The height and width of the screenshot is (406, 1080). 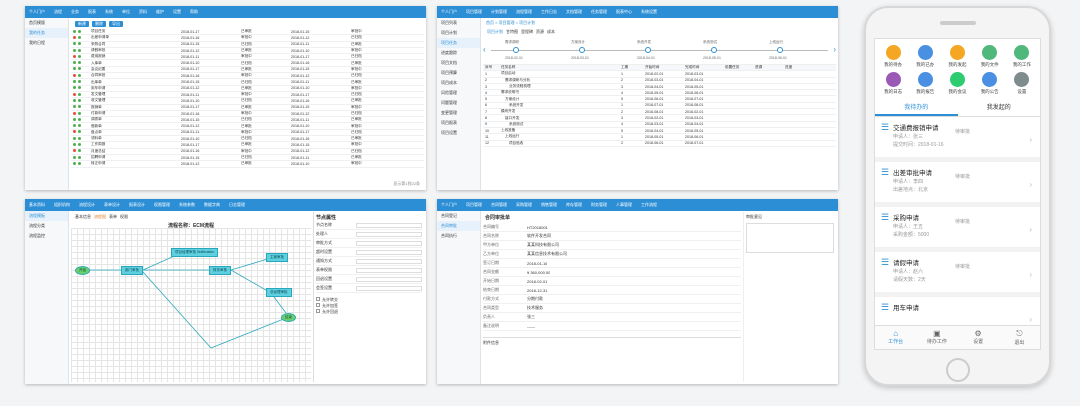 I want to click on task-row: 3 业务流程梳理 3 2018-04-01 2018-05-01, so click(x=659, y=87).